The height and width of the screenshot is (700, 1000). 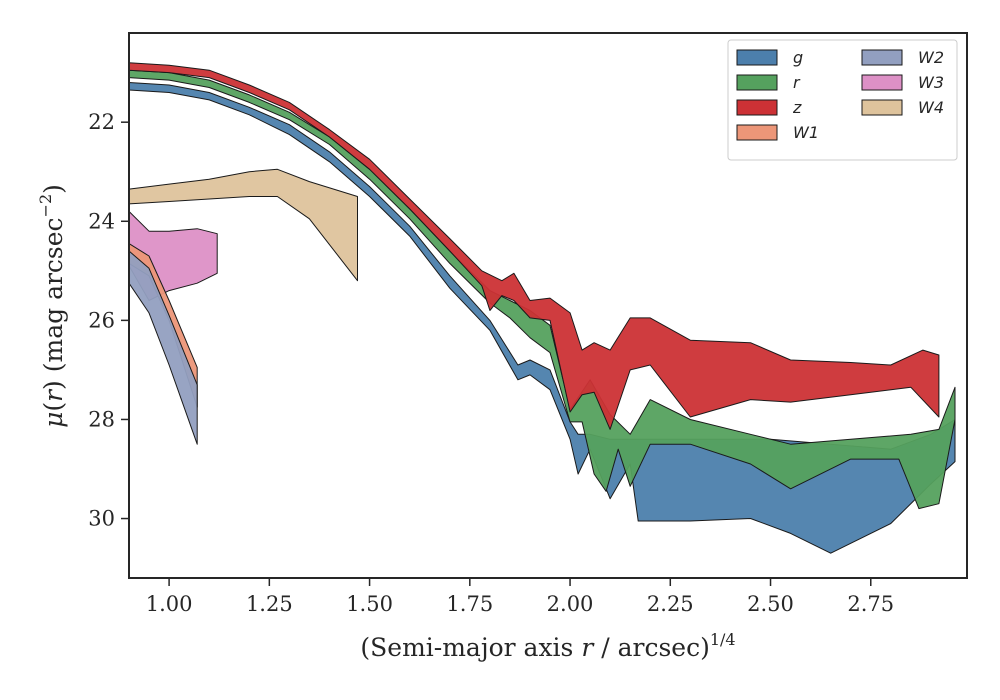 What do you see at coordinates (770, 604) in the screenshot?
I see `x-tick-label: 2.50` at bounding box center [770, 604].